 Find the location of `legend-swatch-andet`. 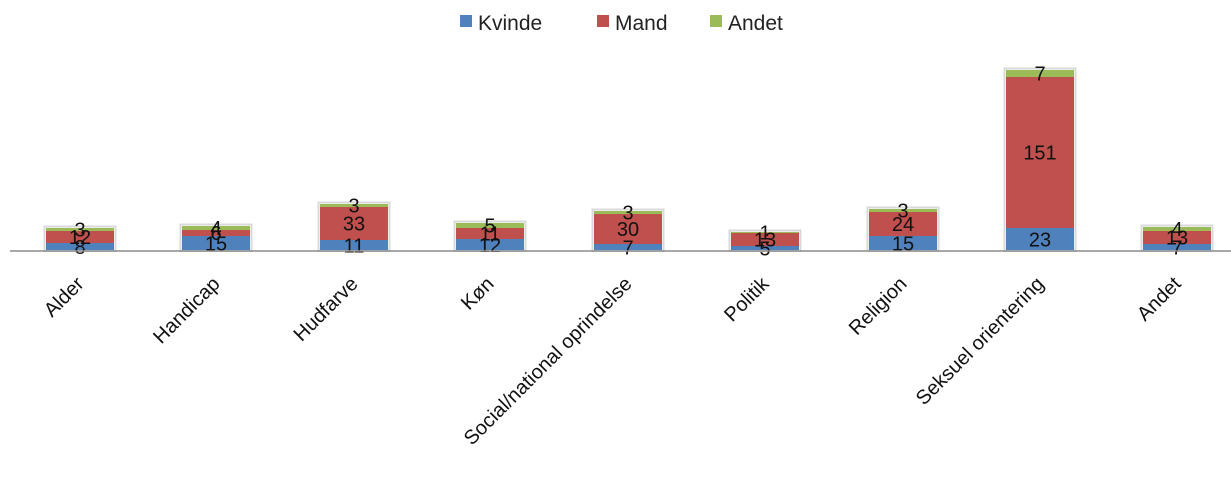

legend-swatch-andet is located at coordinates (716, 21).